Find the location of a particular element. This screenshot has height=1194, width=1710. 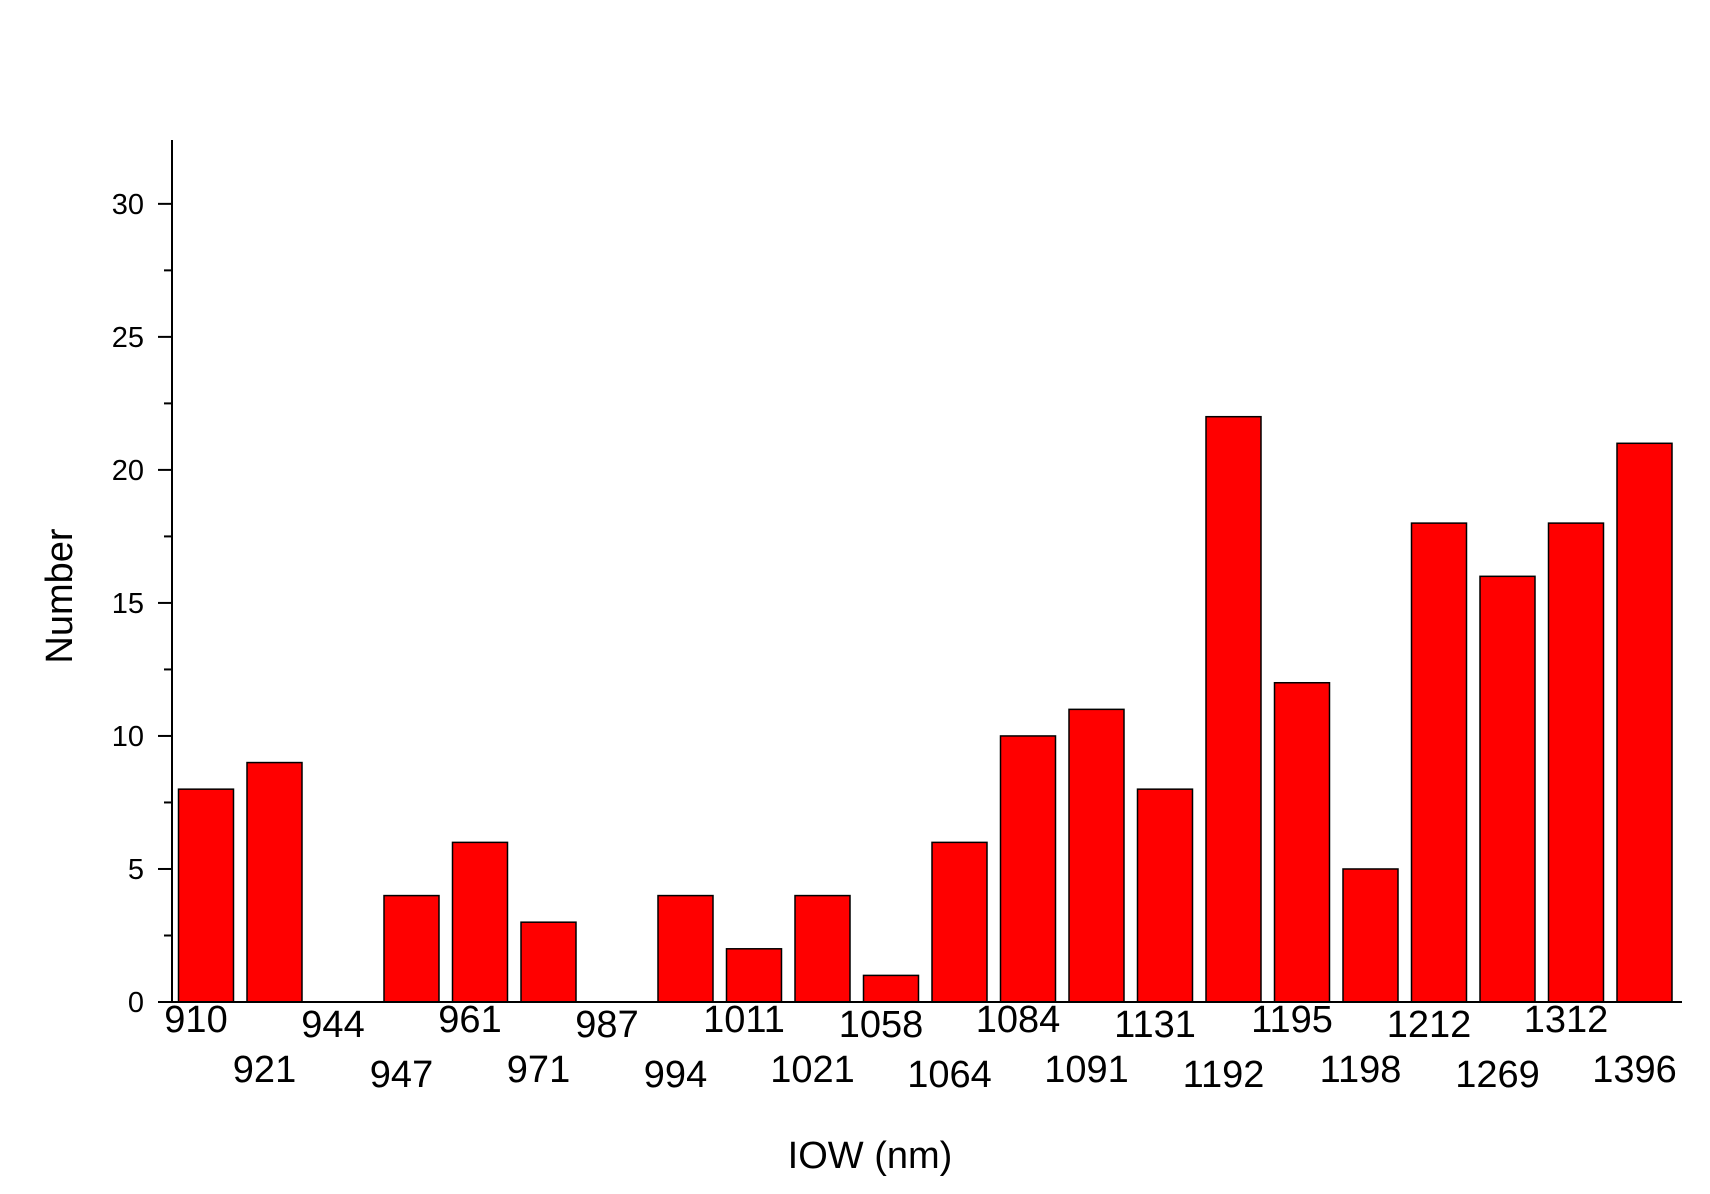

y-tick-label: 25 is located at coordinates (128, 338).